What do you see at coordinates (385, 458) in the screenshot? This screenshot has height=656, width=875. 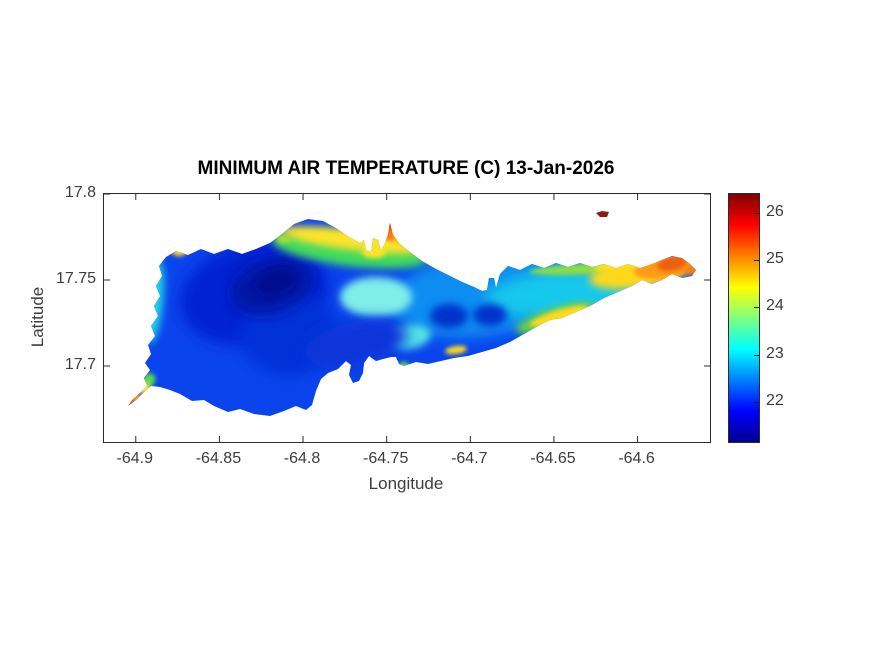 I see `x-tick-label: -64.75` at bounding box center [385, 458].